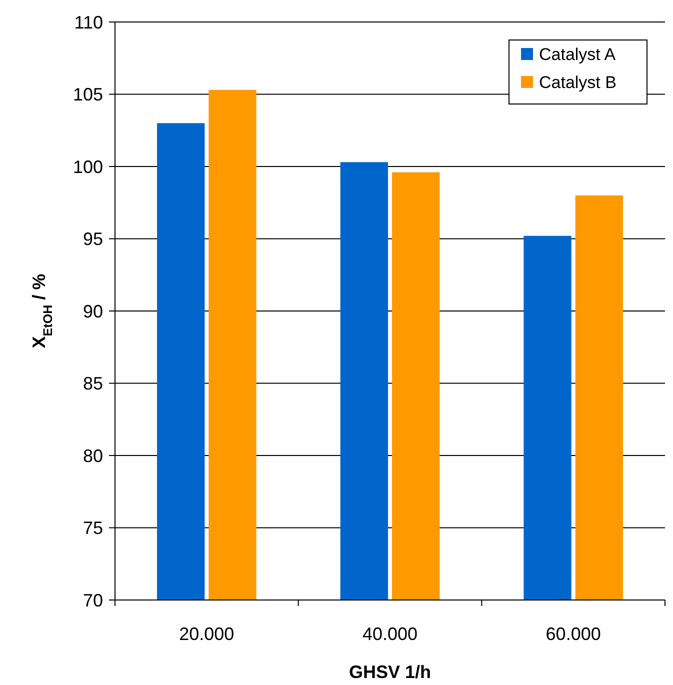  What do you see at coordinates (92, 600) in the screenshot?
I see `y-tick-label: 70` at bounding box center [92, 600].